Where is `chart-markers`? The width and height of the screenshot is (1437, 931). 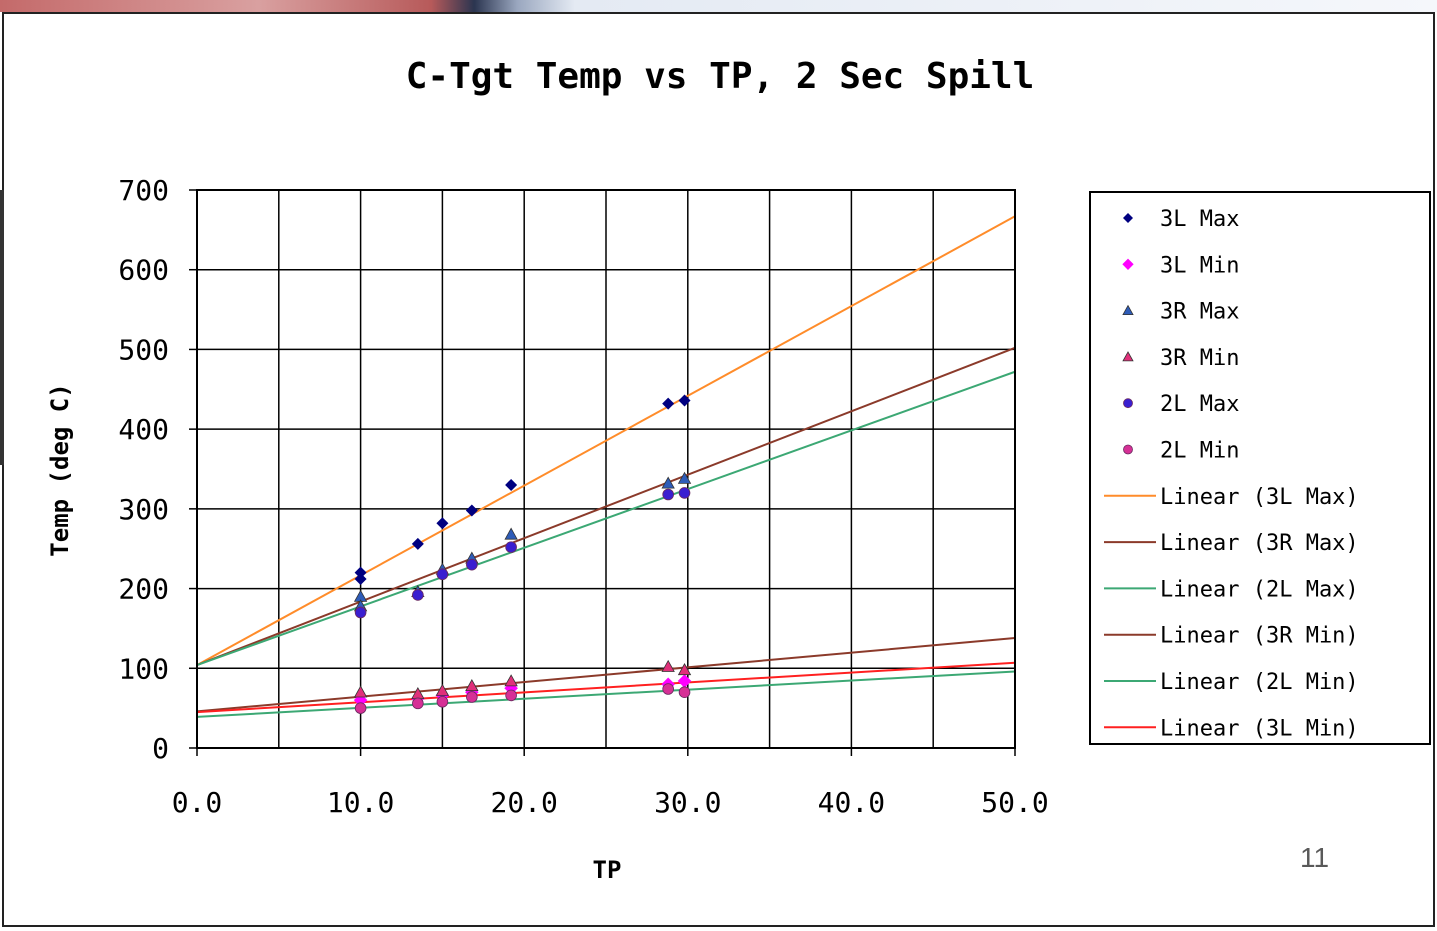
chart-markers is located at coordinates (522, 554).